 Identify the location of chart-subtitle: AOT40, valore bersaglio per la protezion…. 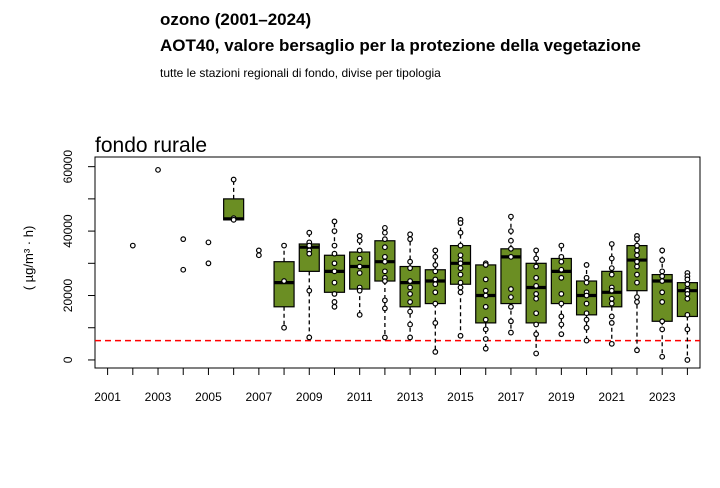
(400, 45).